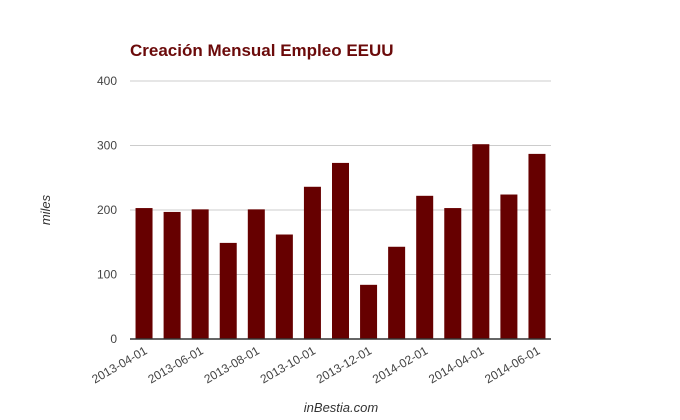  What do you see at coordinates (512, 364) in the screenshot?
I see `x-tick-label: 2014-06-01` at bounding box center [512, 364].